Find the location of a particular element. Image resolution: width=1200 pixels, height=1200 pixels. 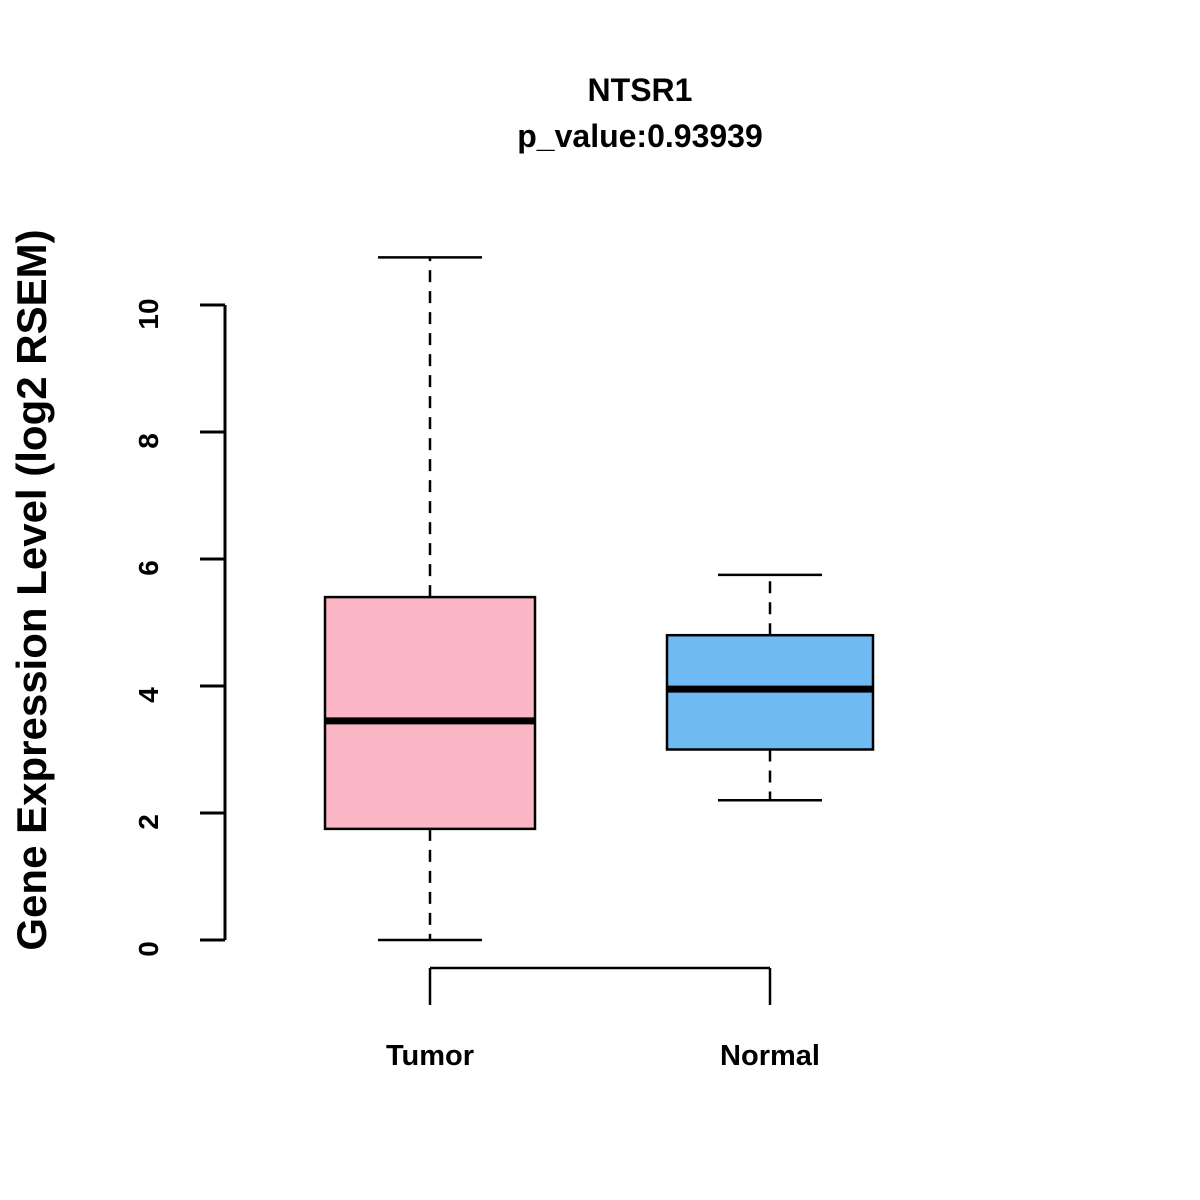

y-axis-tick-label: 6 is located at coordinates (148, 568).